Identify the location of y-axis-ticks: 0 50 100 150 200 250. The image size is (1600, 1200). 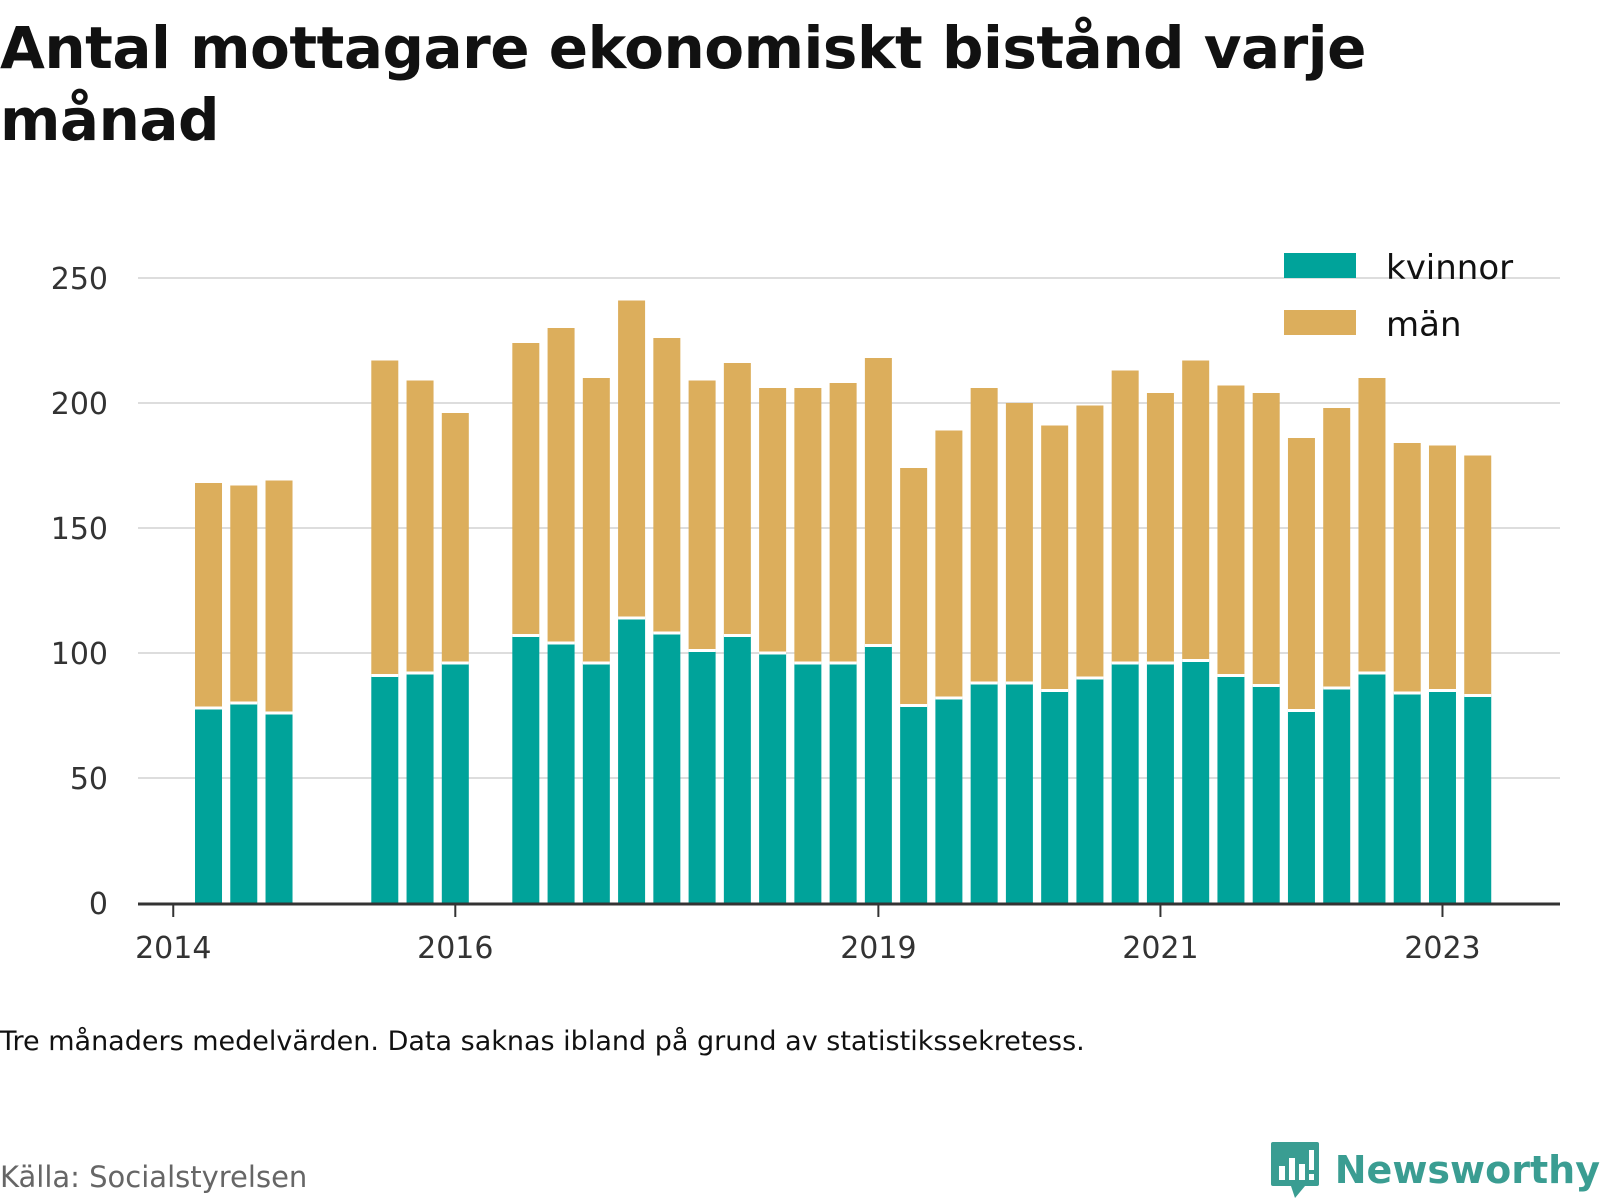
(79, 592).